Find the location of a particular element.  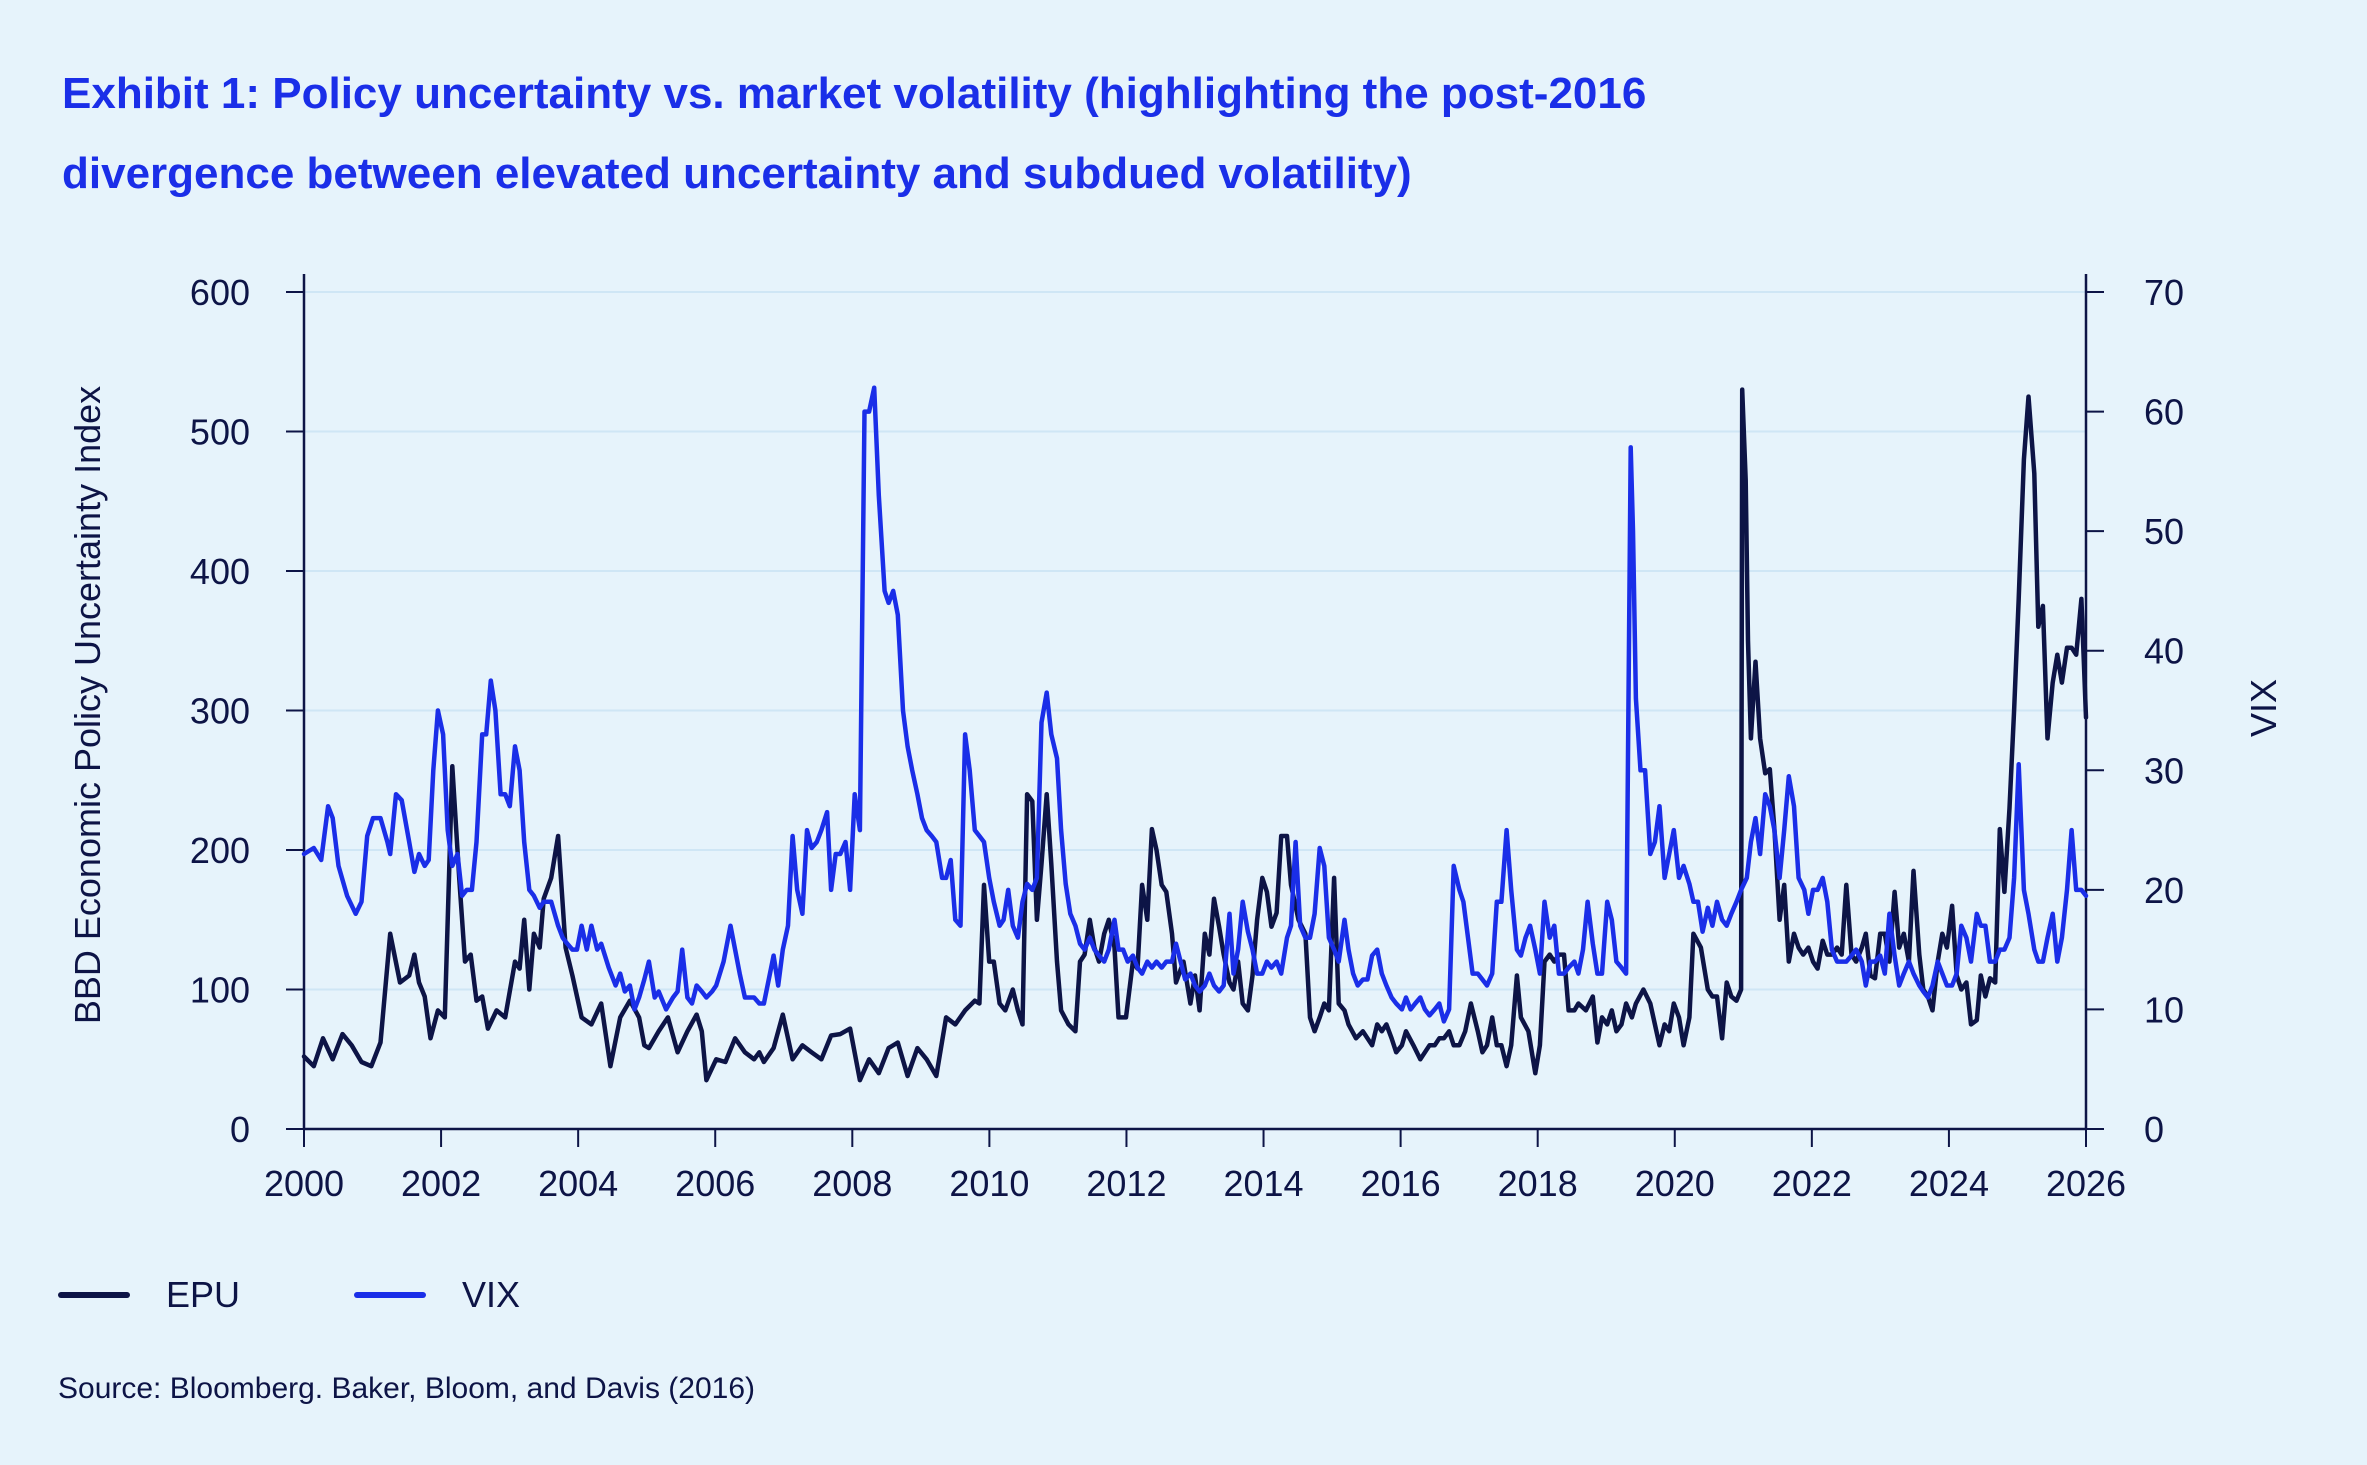

legend-item-epu: EPU is located at coordinates (149, 1295).